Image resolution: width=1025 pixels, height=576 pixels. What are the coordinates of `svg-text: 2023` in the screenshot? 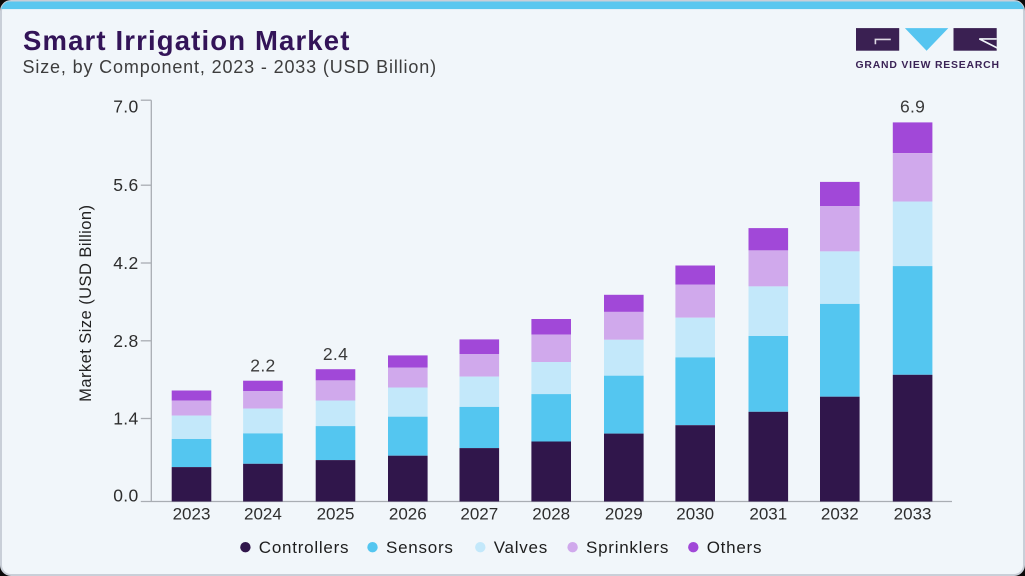 It's located at (192, 514).